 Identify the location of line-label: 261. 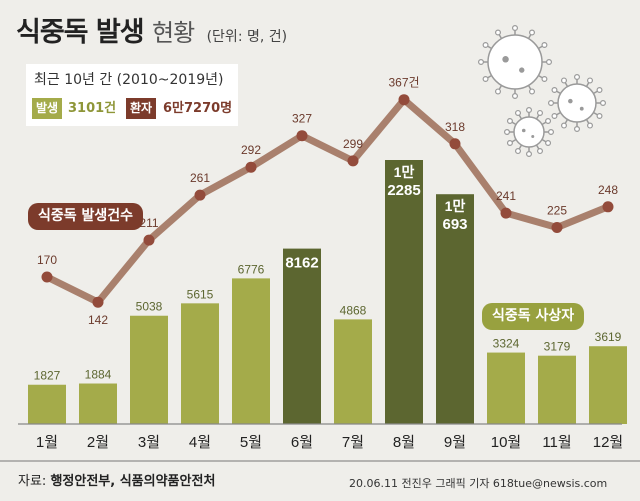
(200, 178).